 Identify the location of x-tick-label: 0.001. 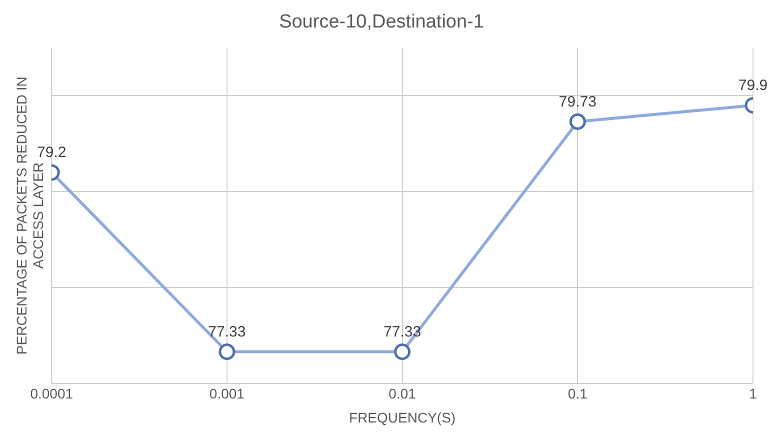
(227, 394).